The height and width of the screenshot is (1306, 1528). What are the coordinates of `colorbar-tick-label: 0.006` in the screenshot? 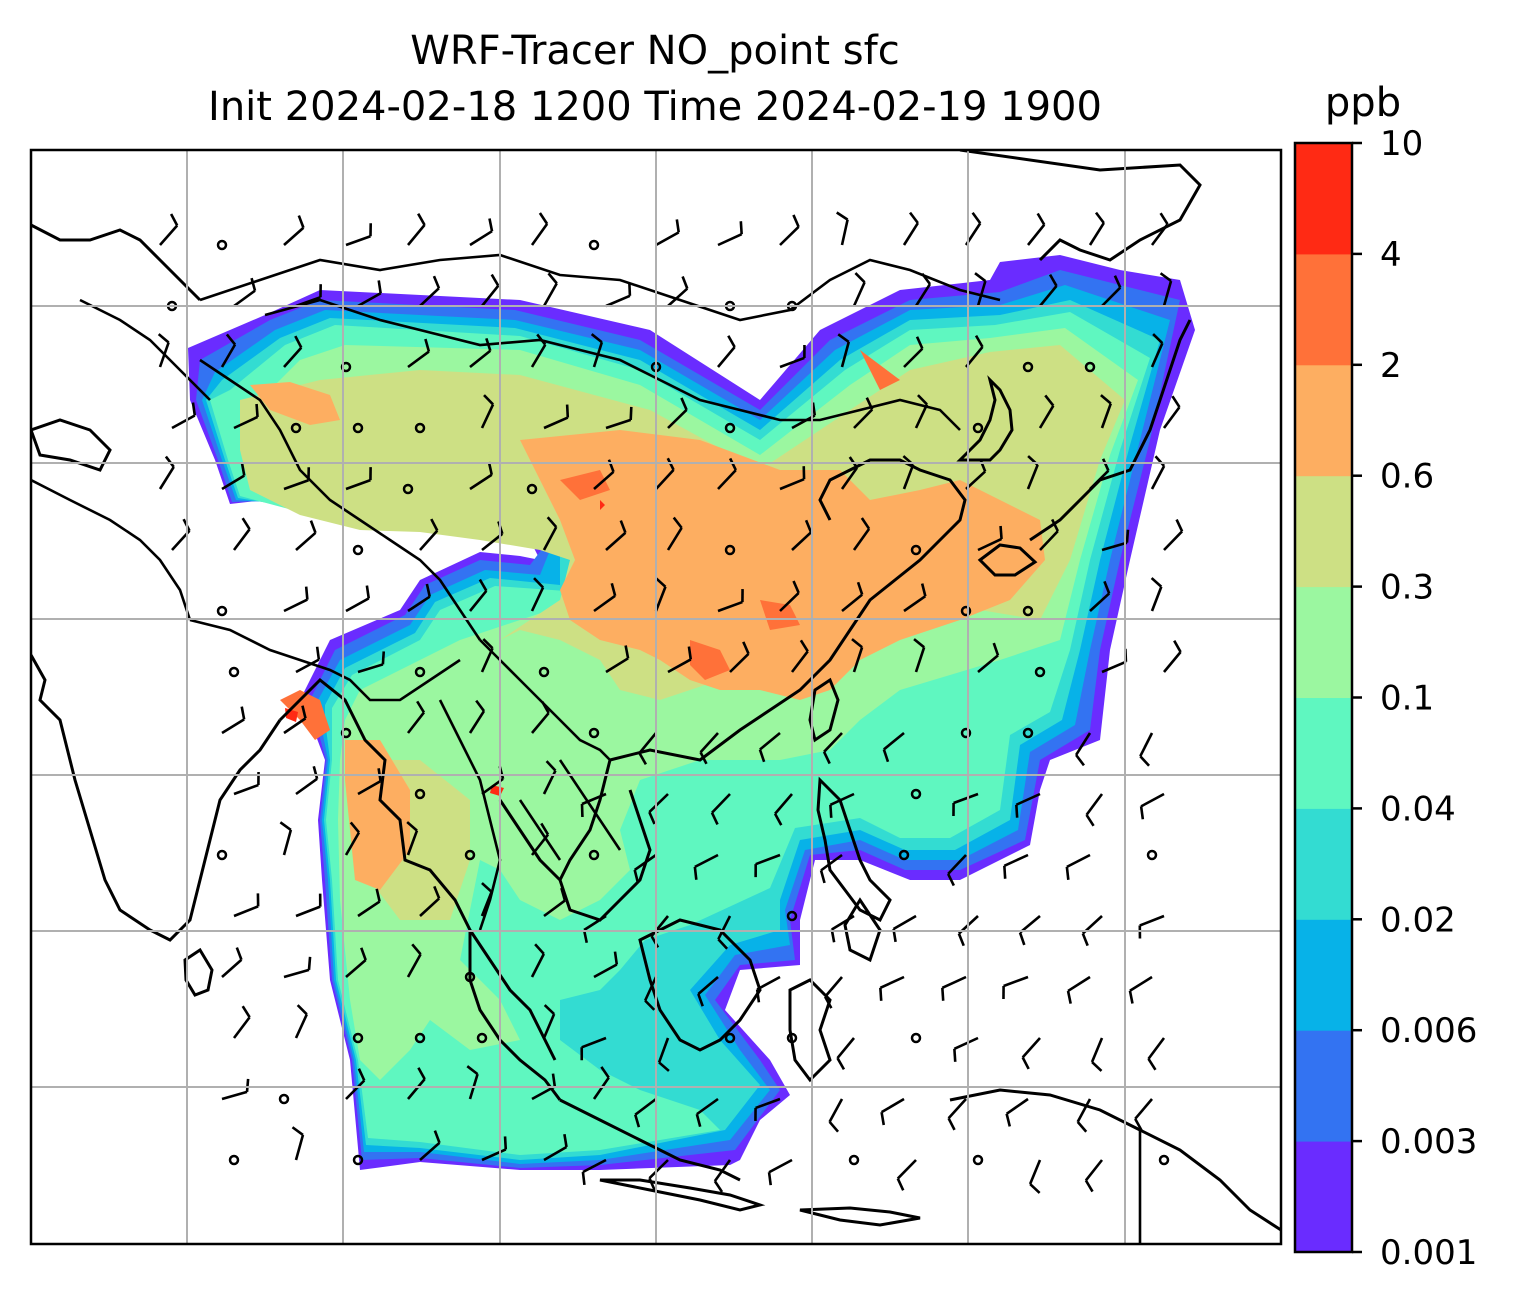 It's located at (1428, 1031).